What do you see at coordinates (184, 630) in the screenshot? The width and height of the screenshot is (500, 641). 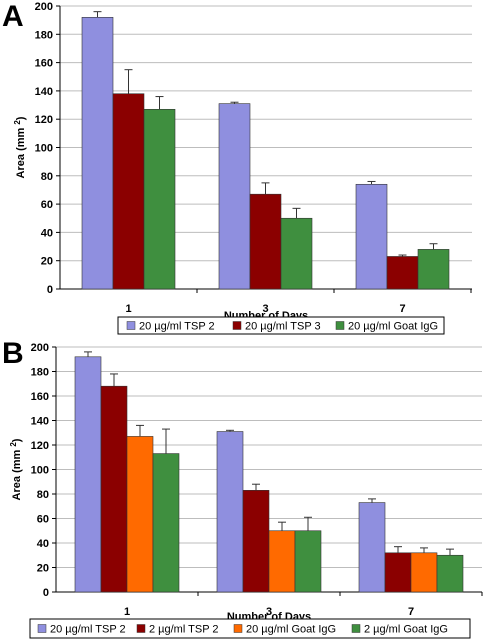 I see `legend-label: 2 µg/ml TSP 2` at bounding box center [184, 630].